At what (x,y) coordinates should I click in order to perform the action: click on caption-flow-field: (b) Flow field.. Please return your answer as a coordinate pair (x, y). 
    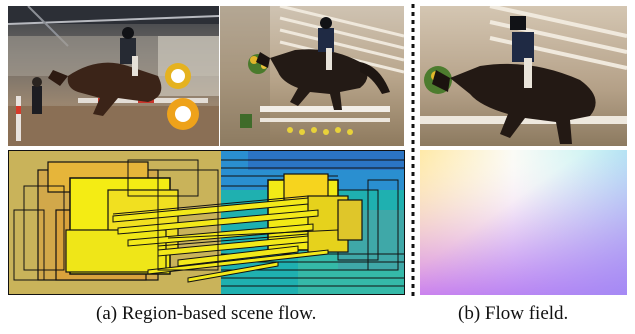
    Looking at the image, I should click on (513, 313).